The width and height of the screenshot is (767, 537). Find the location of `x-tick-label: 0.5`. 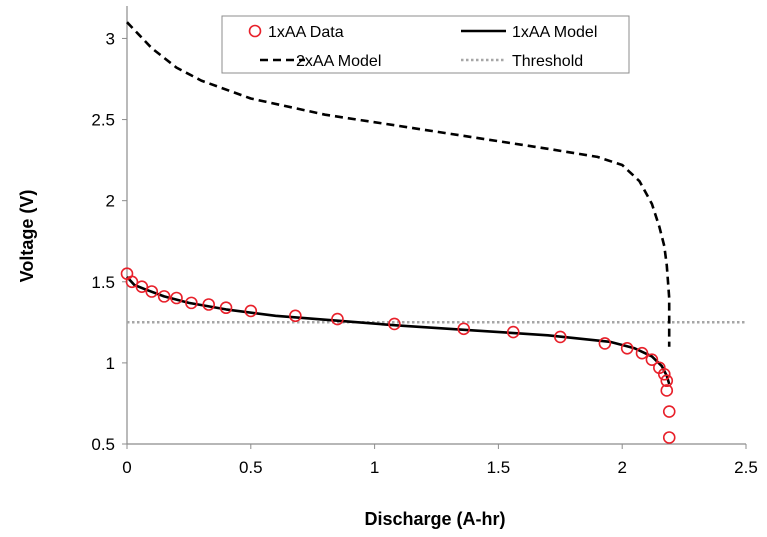

x-tick-label: 0.5 is located at coordinates (251, 467).